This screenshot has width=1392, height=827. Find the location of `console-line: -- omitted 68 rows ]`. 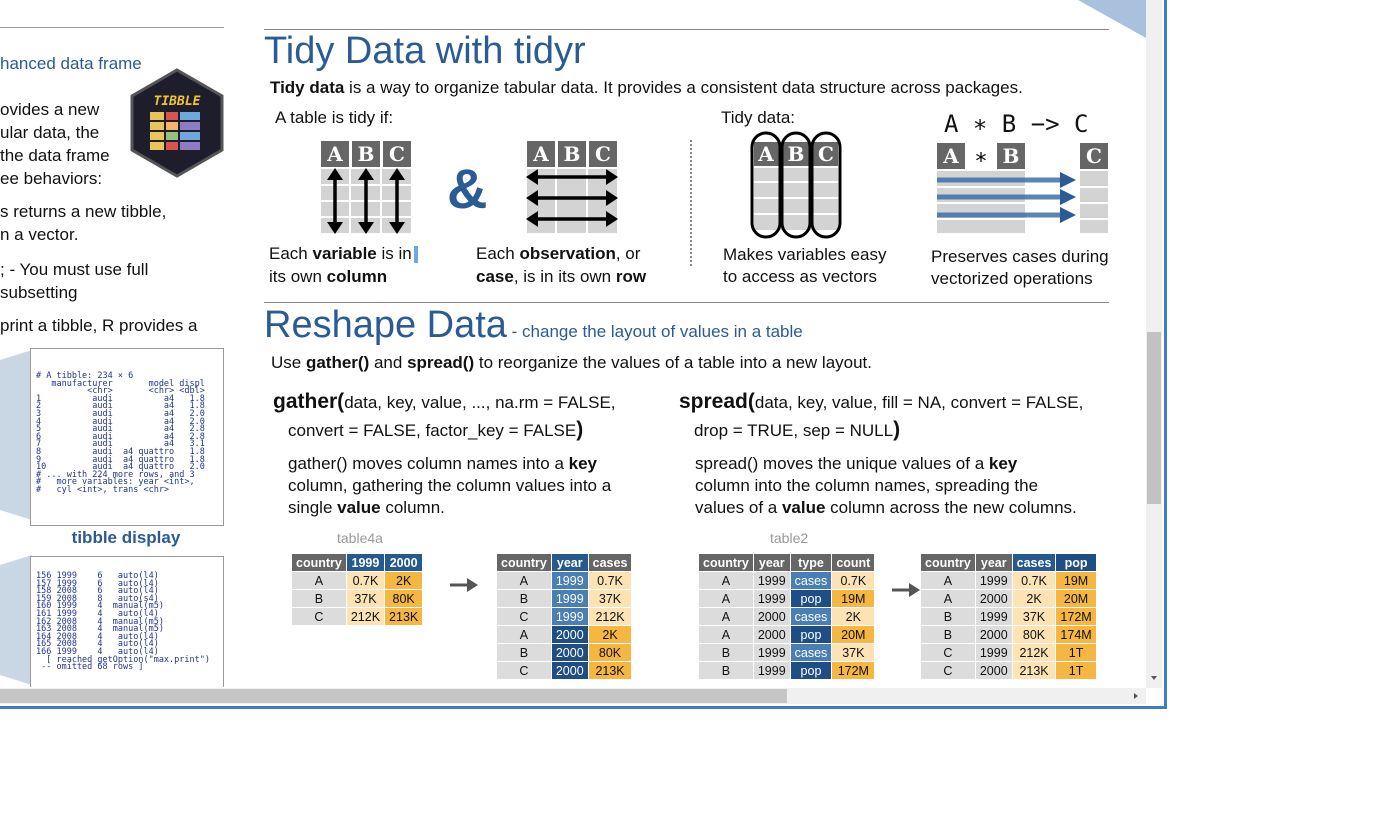

console-line: -- omitted 68 rows ] is located at coordinates (90, 667).